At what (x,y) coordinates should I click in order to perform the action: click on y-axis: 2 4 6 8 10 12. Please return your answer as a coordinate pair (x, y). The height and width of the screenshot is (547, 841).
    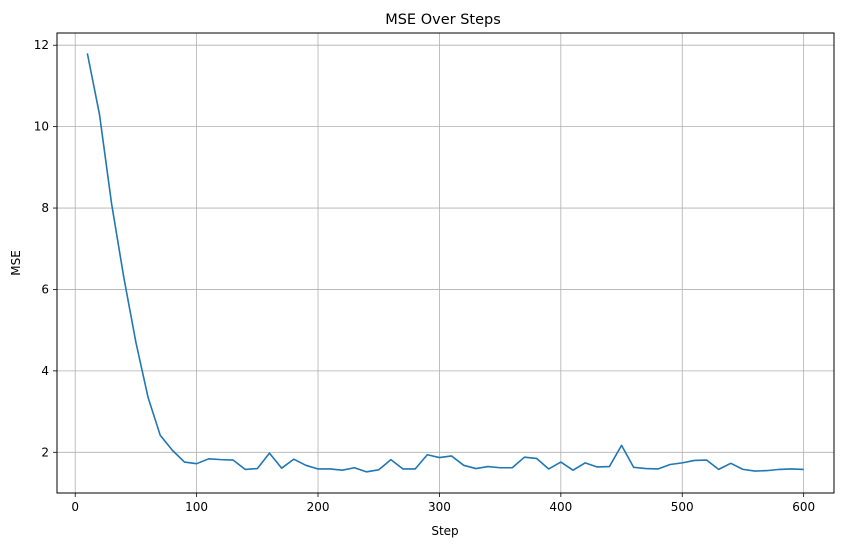
    Looking at the image, I should click on (45, 248).